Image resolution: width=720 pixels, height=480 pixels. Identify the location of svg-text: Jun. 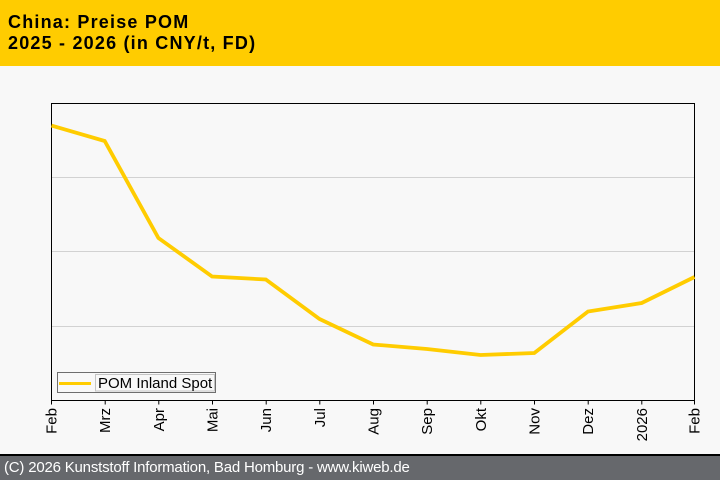
(266, 420).